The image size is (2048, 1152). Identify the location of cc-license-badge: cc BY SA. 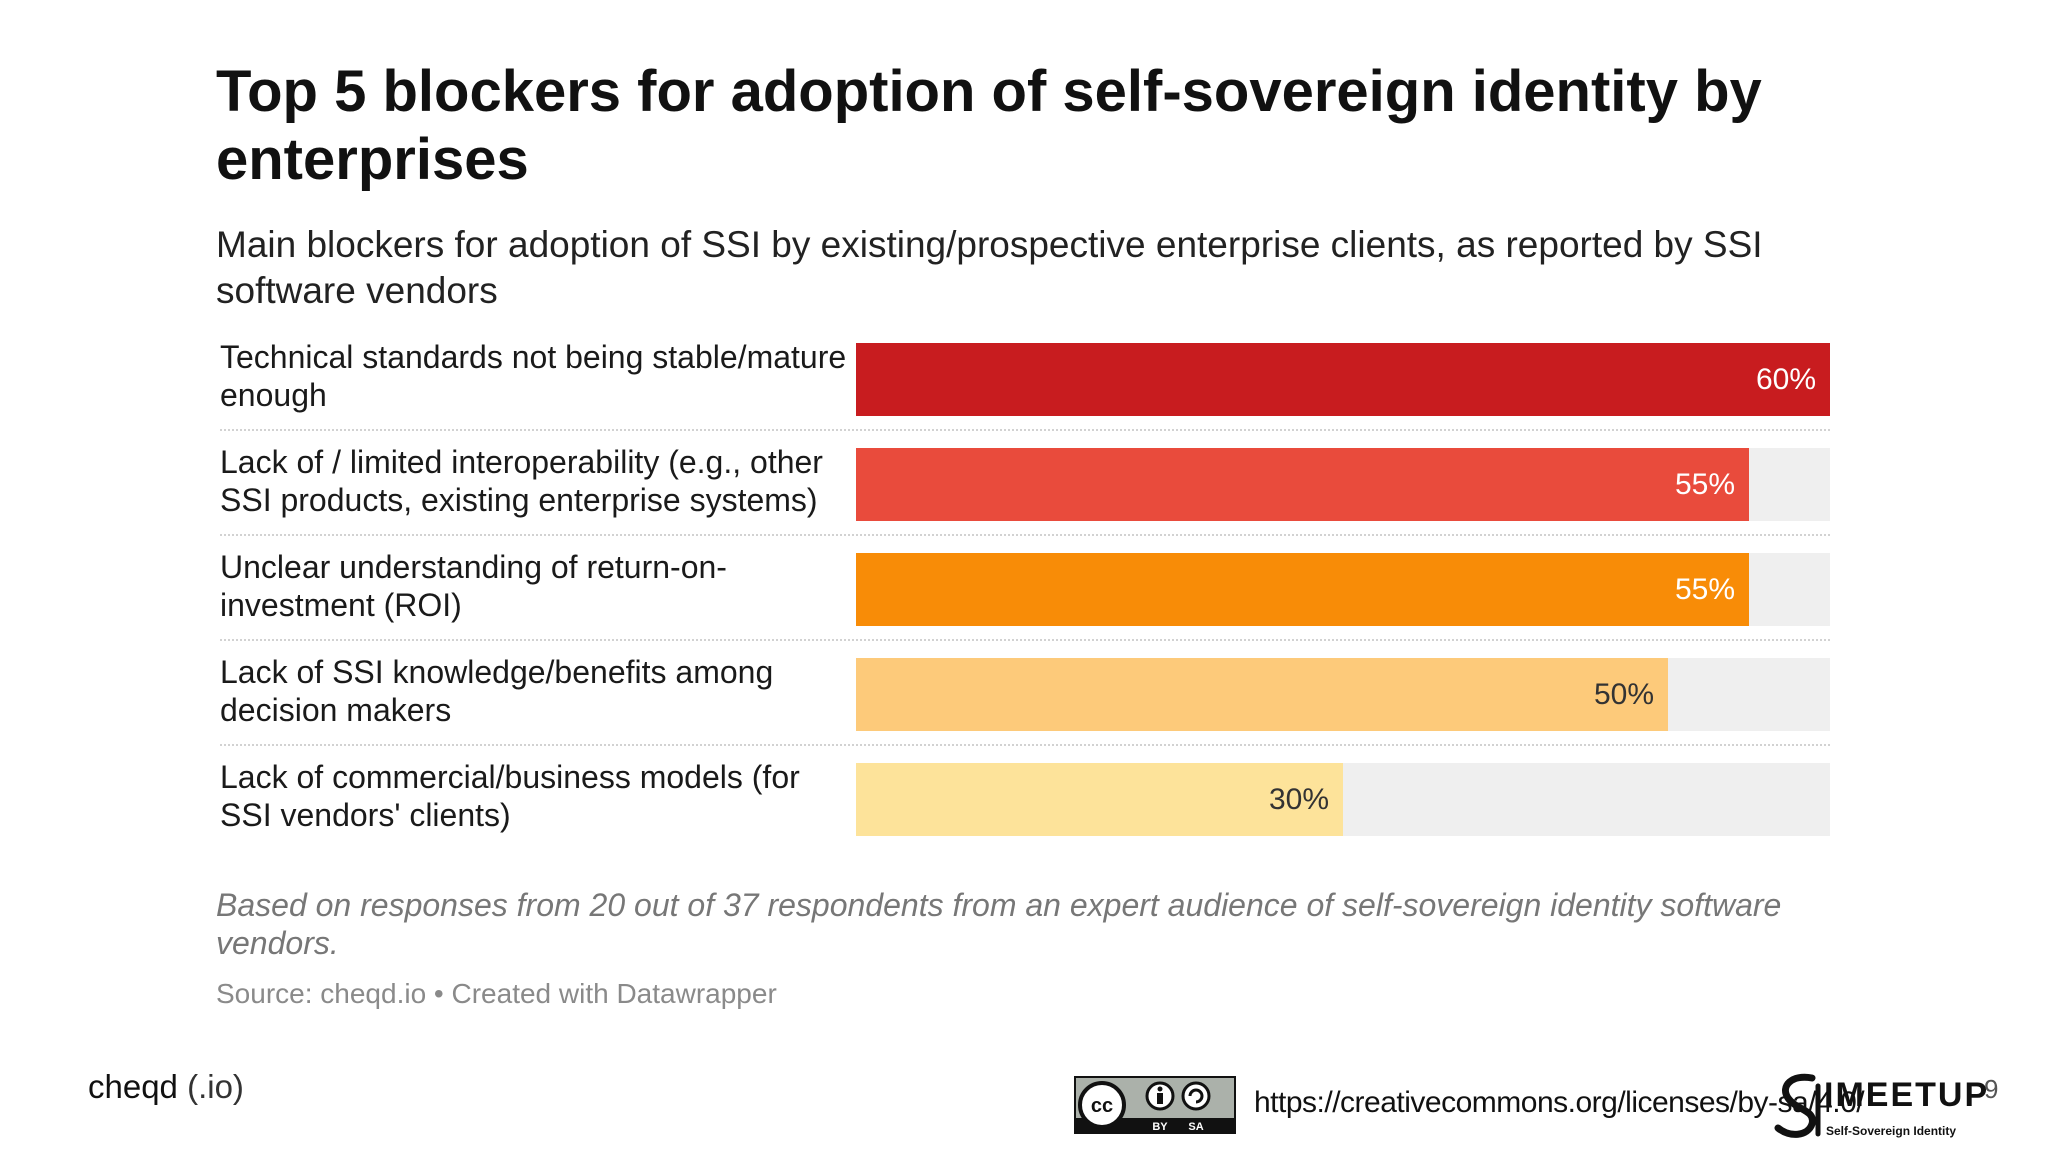
(1155, 1105).